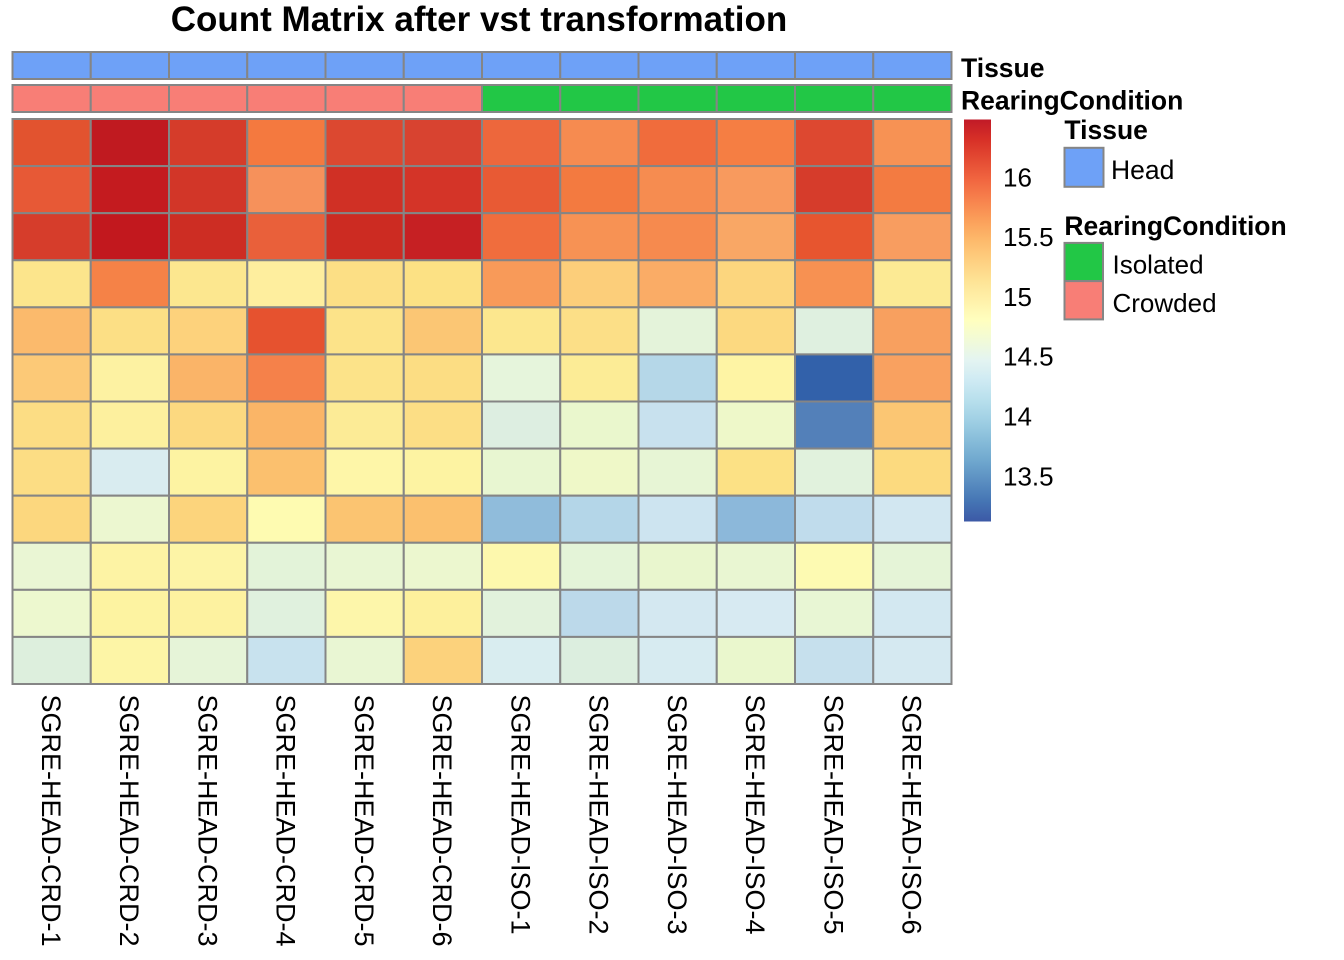 The image size is (1344, 960). I want to click on svg-text: SGRE-HEAD-ISO-1, so click(520, 815).